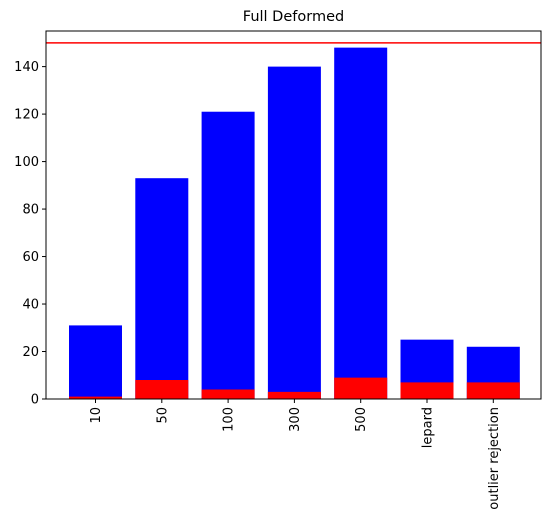 Image resolution: width=552 pixels, height=529 pixels. Describe the element at coordinates (427, 390) in the screenshot. I see `bar-series2-lepard` at that location.